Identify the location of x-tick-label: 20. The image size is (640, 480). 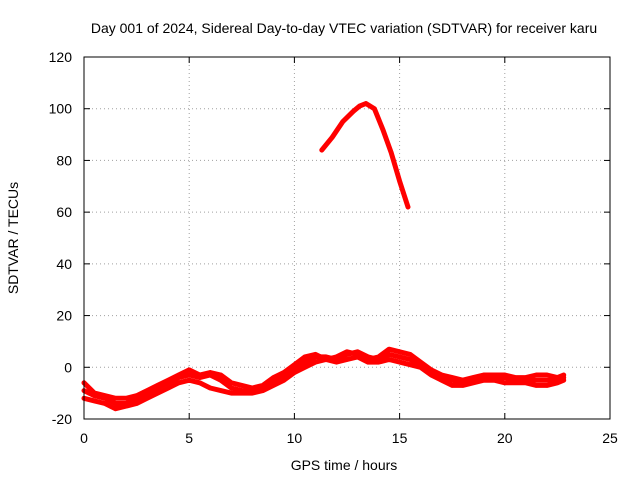
(505, 438).